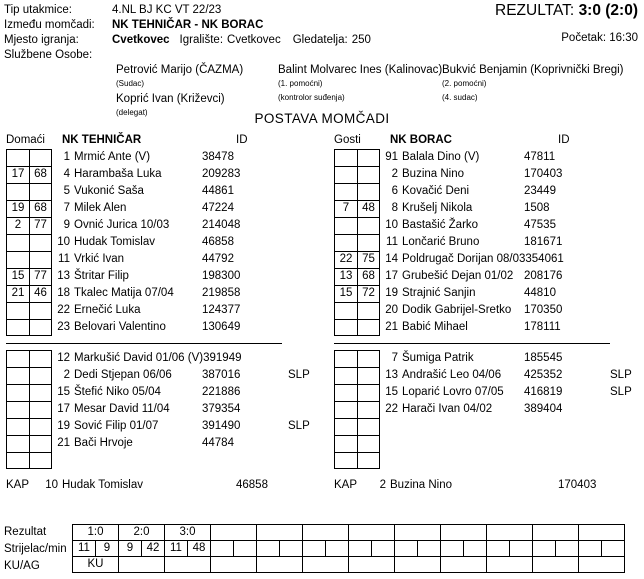 The height and width of the screenshot is (579, 644). Describe the element at coordinates (164, 409) in the screenshot. I see `player-row: 17 Mesar David 11/04 379354` at that location.